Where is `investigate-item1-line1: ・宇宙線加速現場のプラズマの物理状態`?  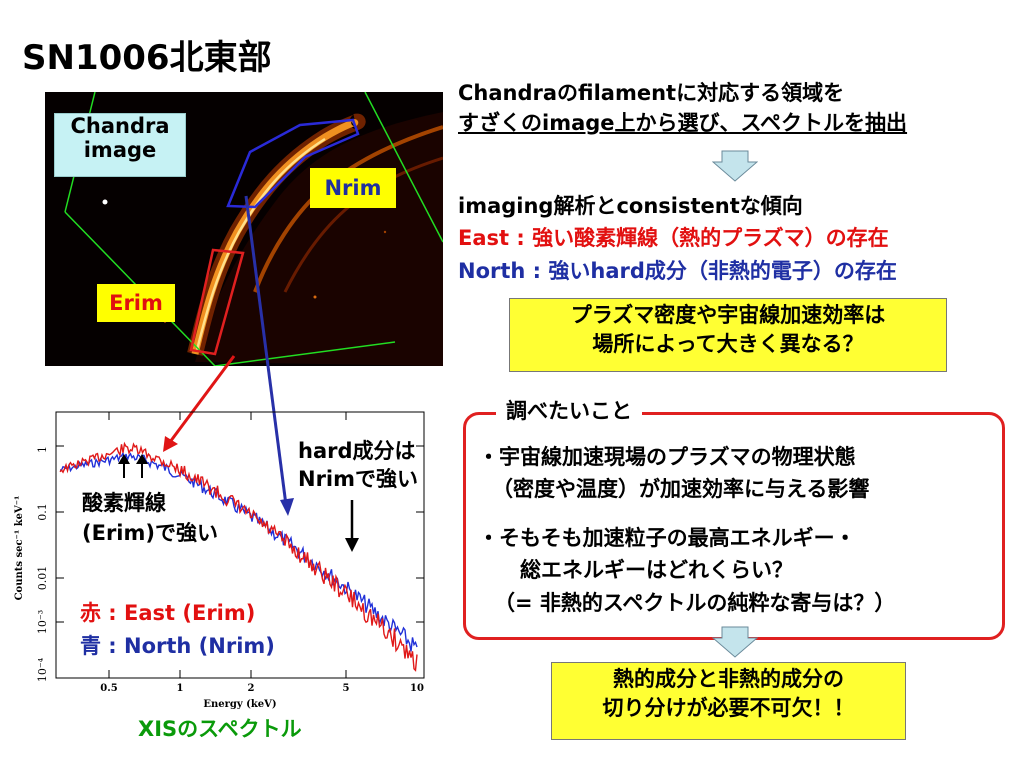
investigate-item1-line1: ・宇宙線加速現場のプラズマの物理状態 is located at coordinates (667, 457).